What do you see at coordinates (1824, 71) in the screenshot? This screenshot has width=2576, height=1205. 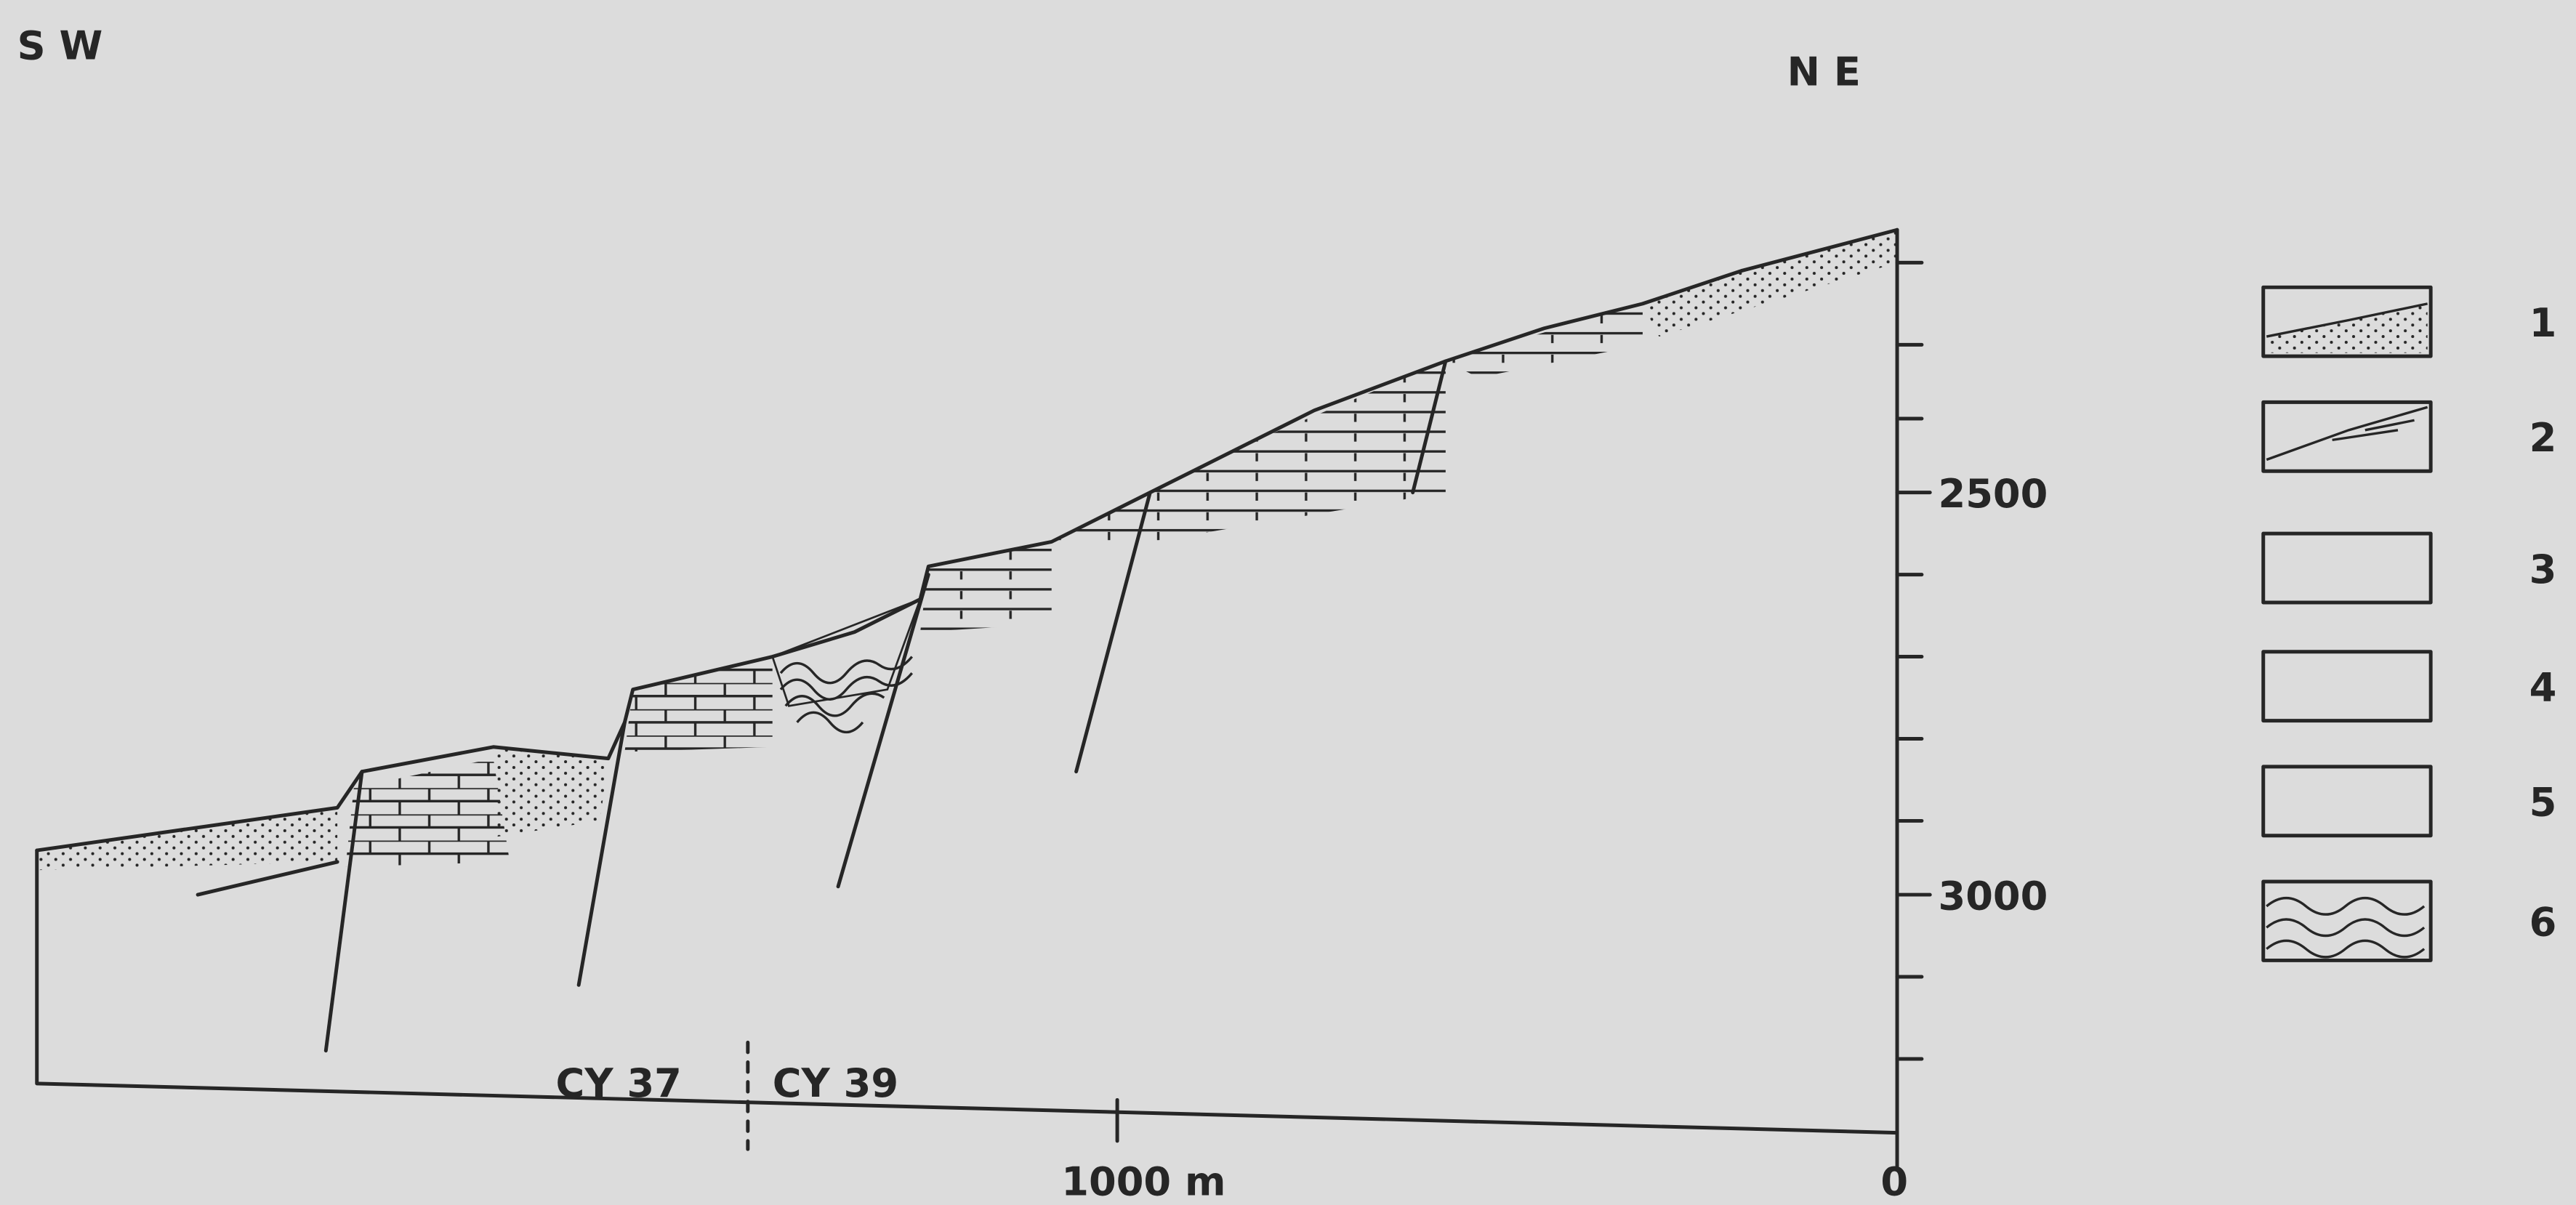 I see `orientation-right: N E` at bounding box center [1824, 71].